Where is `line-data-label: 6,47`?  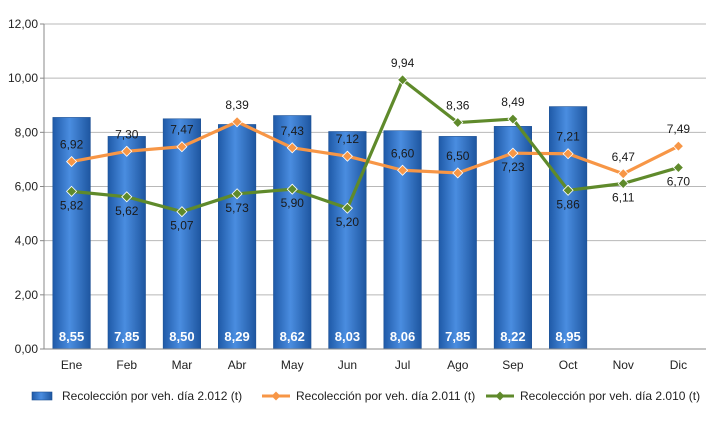 line-data-label: 6,47 is located at coordinates (624, 157).